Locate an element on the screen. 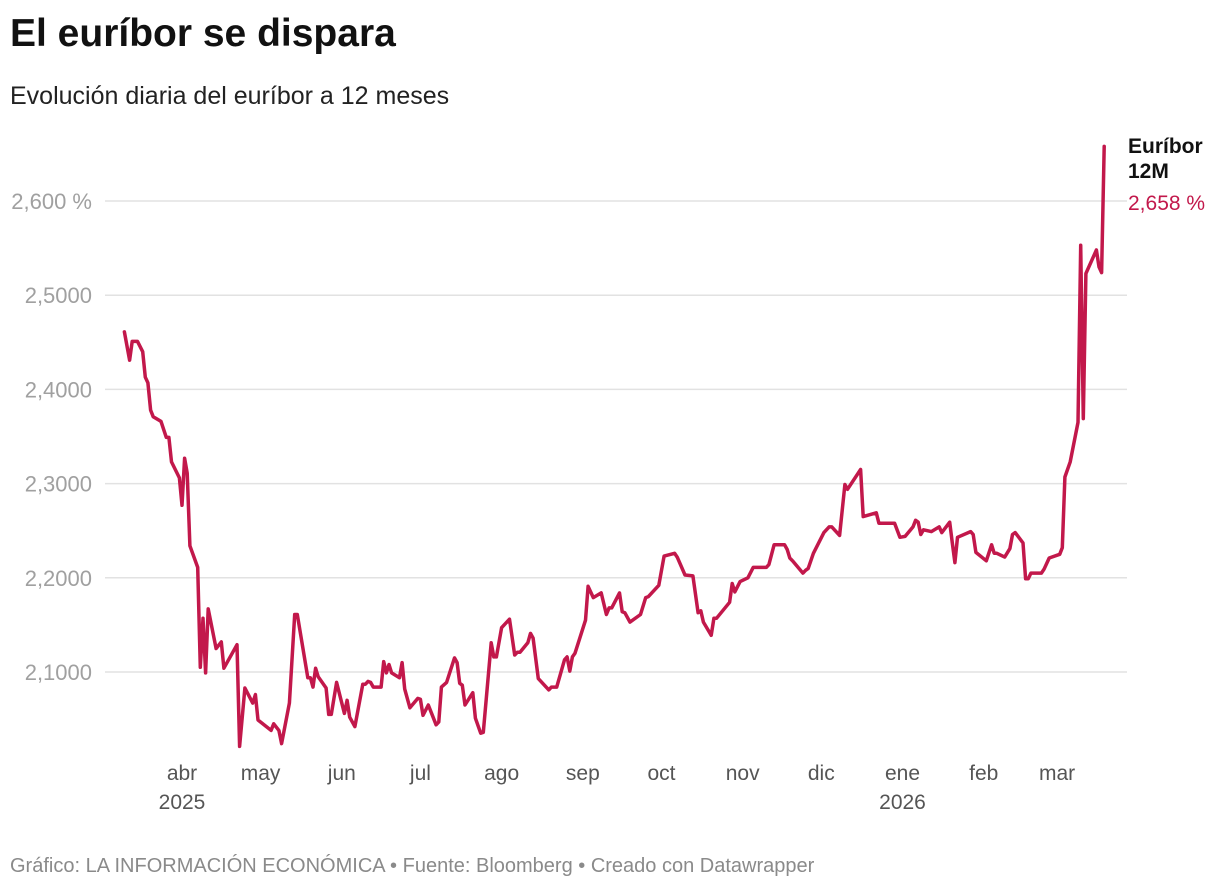 This screenshot has height=892, width=1220. y-tick-label: 2,1000 is located at coordinates (58, 672).